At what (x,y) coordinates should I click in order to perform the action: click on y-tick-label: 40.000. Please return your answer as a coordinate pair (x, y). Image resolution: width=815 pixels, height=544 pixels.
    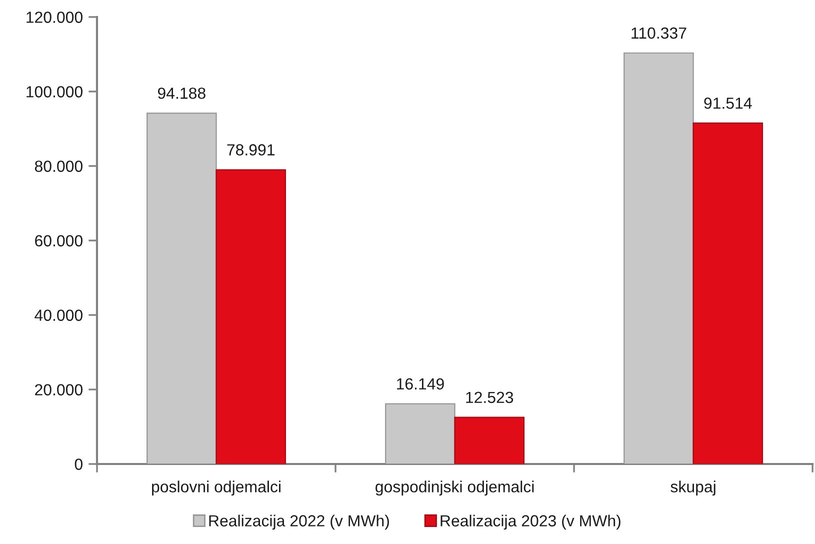
    Looking at the image, I should click on (58, 315).